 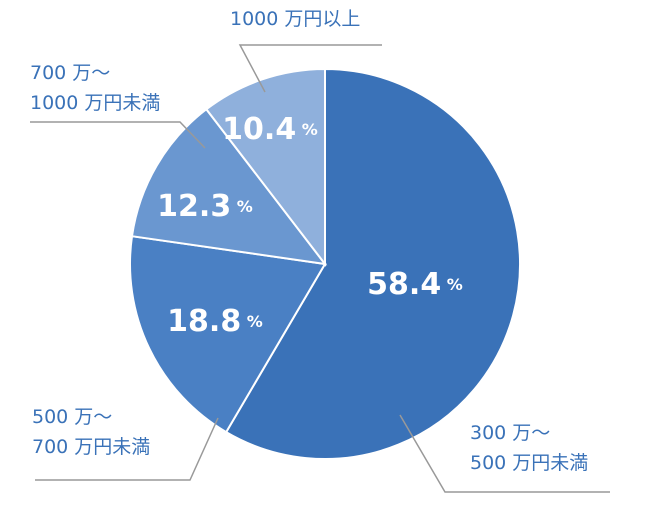 I want to click on value-label: 10.4 %, so click(x=270, y=129).